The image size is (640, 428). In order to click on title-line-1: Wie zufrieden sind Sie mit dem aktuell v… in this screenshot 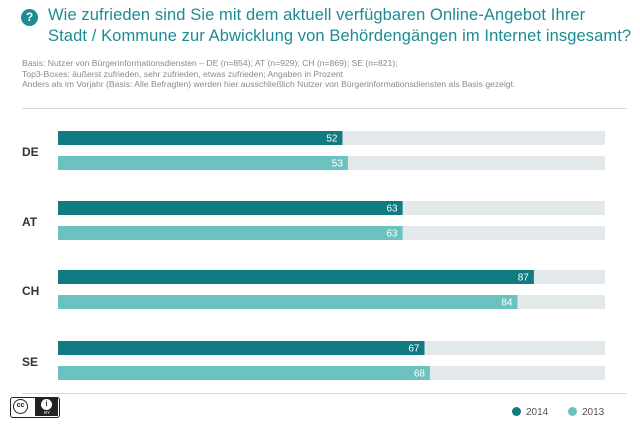, I will do `click(317, 15)`.